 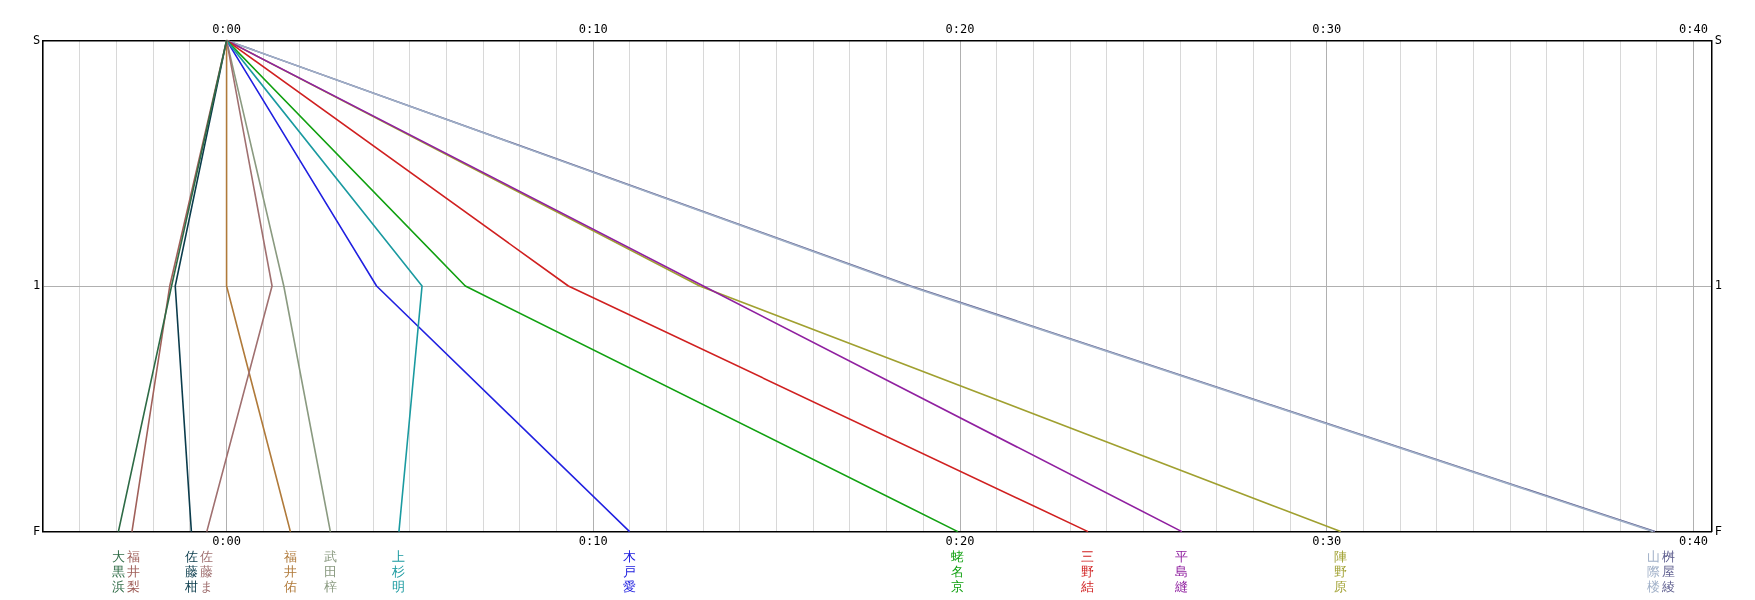 What do you see at coordinates (593, 29) in the screenshot?
I see `x2-tick-label: 0:10` at bounding box center [593, 29].